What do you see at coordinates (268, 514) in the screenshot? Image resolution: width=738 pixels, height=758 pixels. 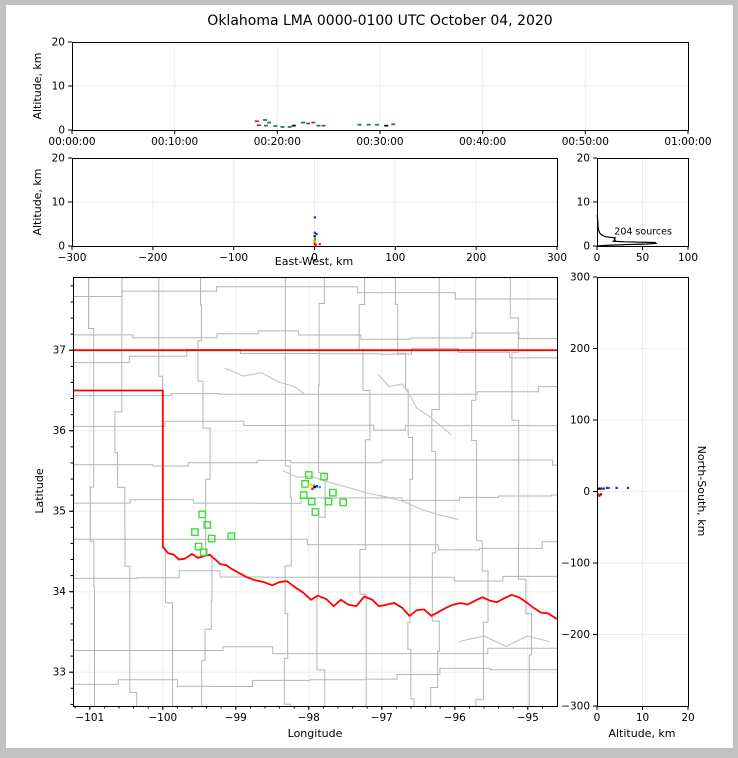 I see `lma-stations` at bounding box center [268, 514].